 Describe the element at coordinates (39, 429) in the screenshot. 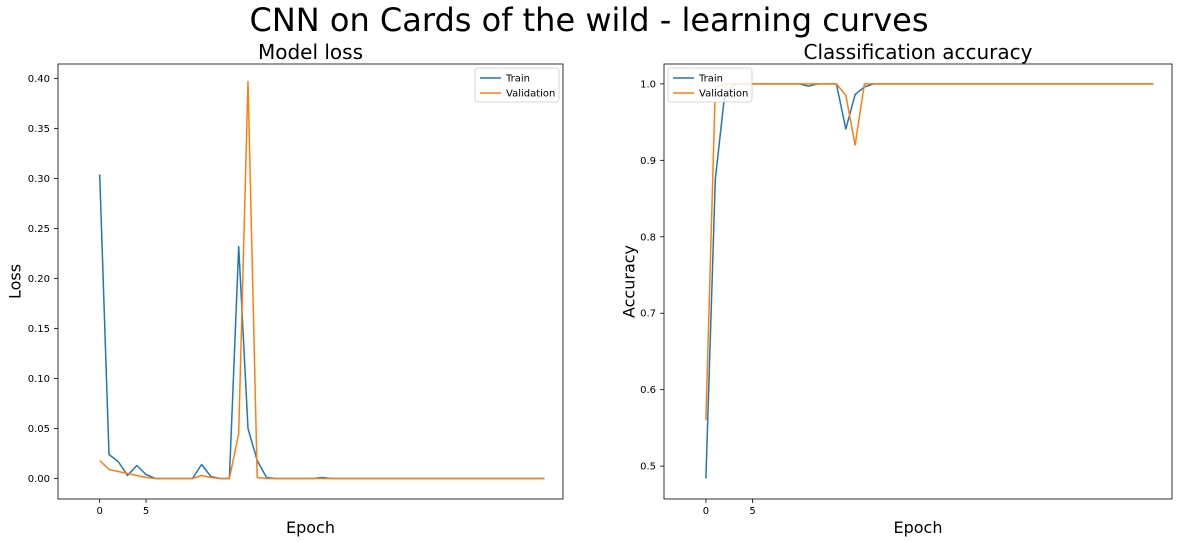

I see `y-tick-label: 0.05` at that location.